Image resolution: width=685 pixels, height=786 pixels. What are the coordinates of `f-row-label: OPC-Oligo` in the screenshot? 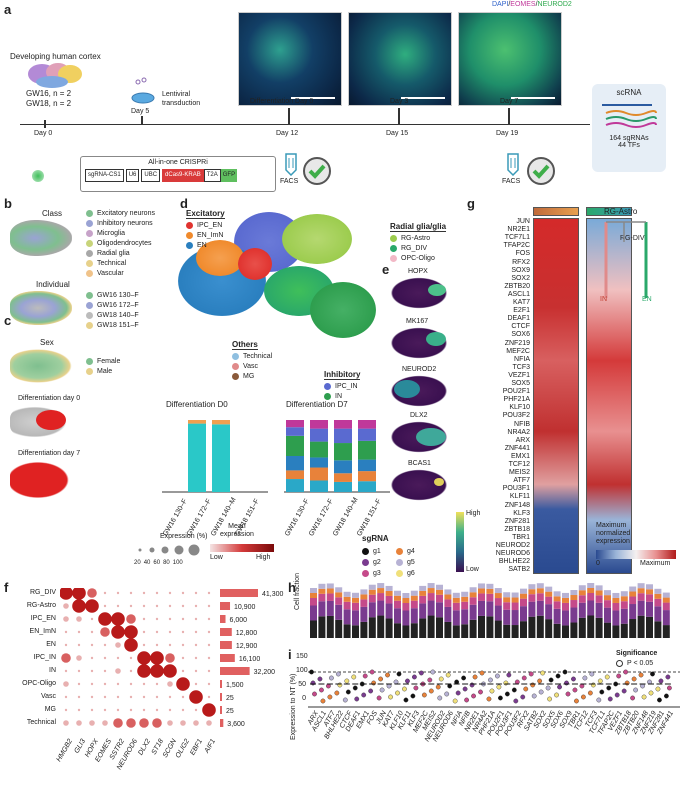 It's located at (39, 683).